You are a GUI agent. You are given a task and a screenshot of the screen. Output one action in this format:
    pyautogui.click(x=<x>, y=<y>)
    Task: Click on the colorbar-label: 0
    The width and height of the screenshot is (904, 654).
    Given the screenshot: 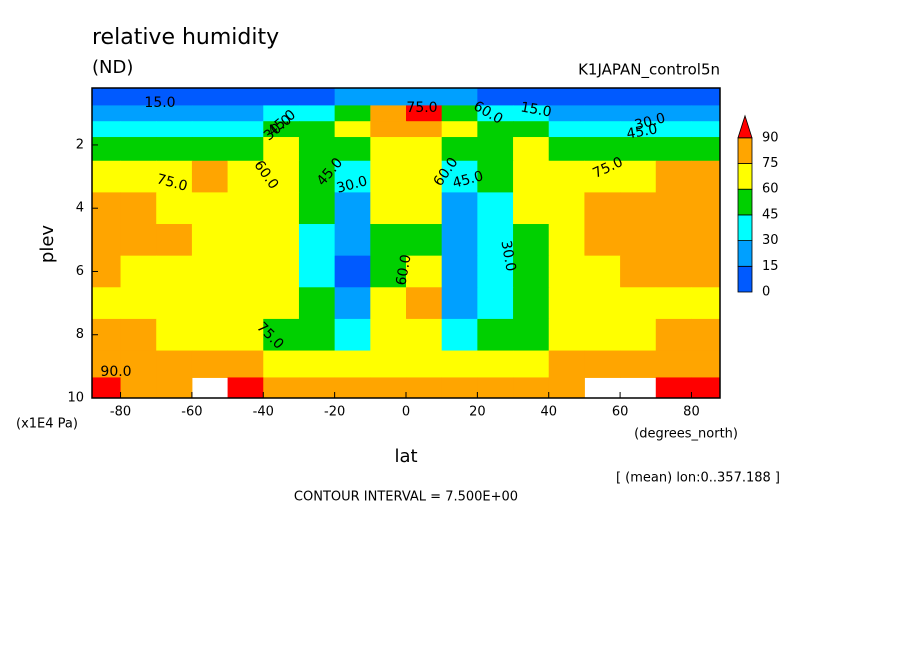 What is the action you would take?
    pyautogui.click(x=766, y=292)
    